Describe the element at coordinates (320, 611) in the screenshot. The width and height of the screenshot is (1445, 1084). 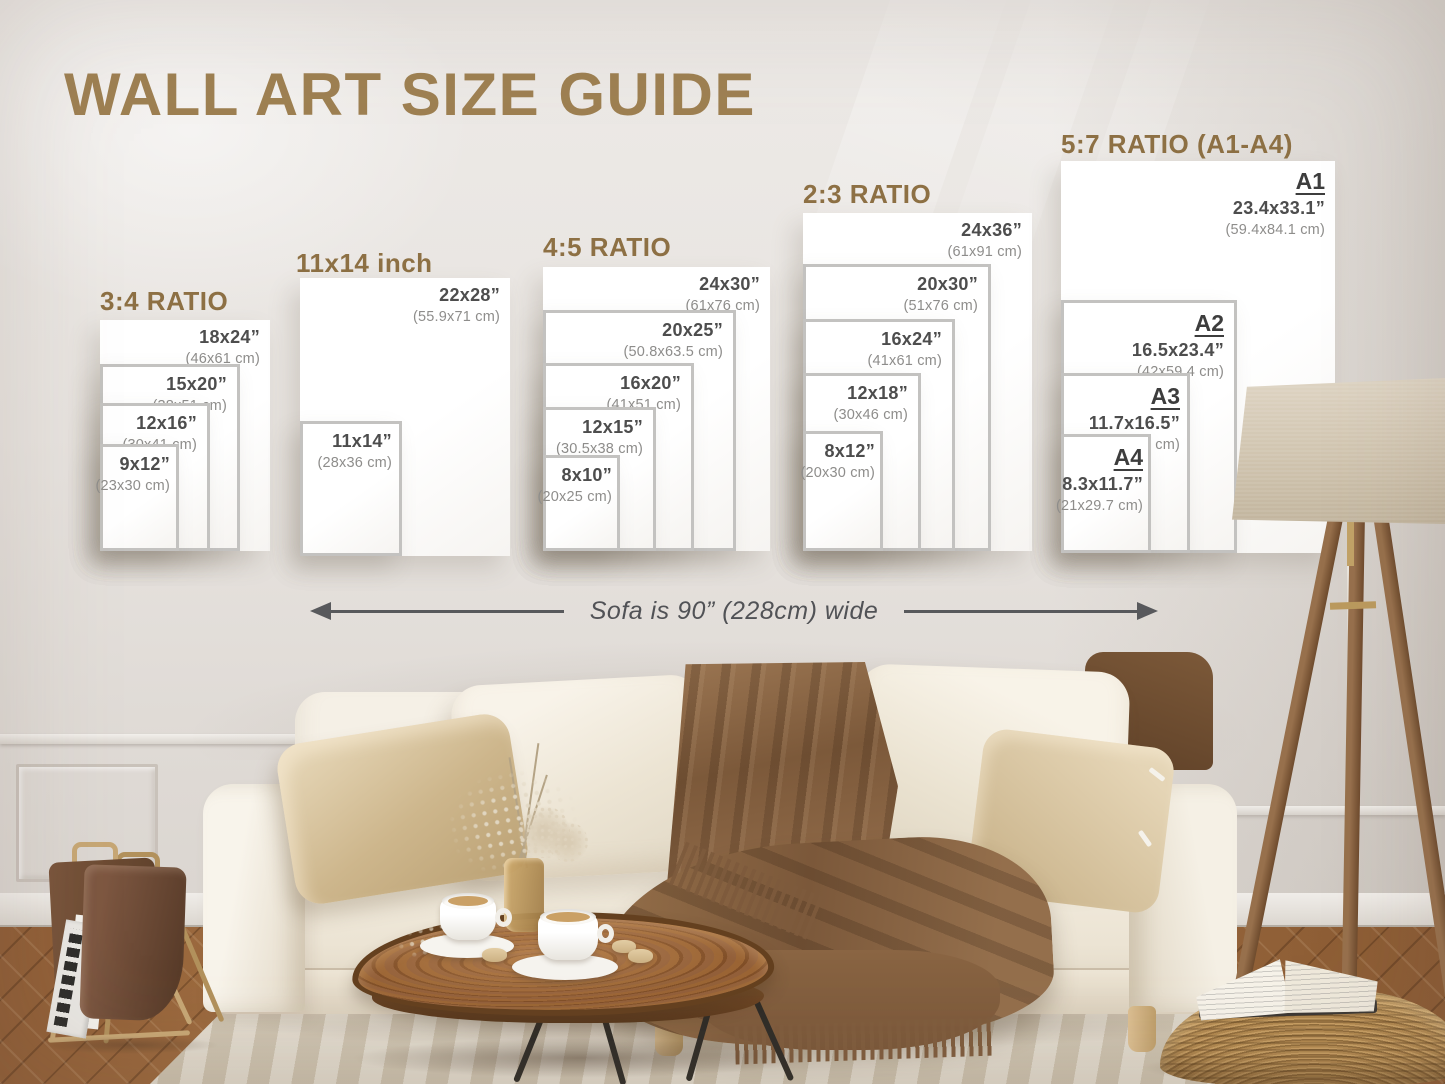
I see `left-arrowhead-icon` at that location.